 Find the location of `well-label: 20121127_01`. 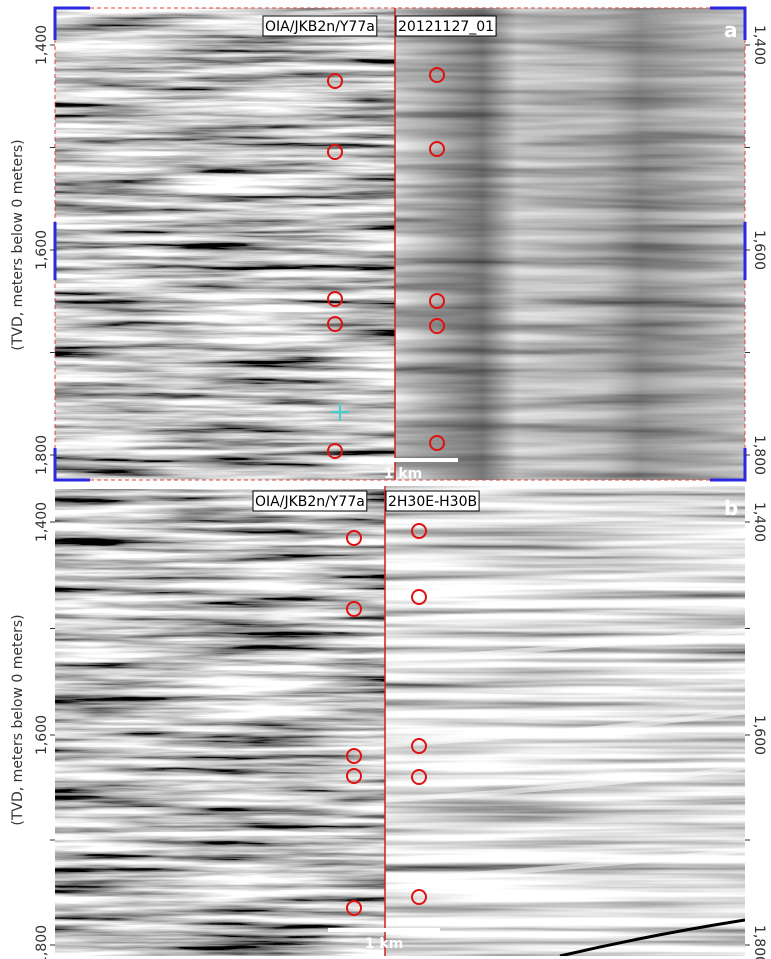

well-label: 20121127_01 is located at coordinates (446, 27).